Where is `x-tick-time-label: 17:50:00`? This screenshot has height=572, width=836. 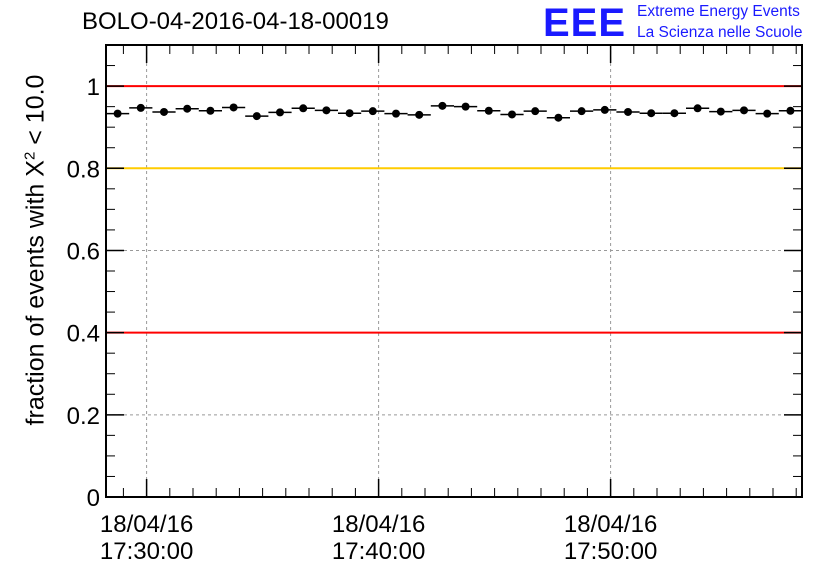 x-tick-time-label: 17:50:00 is located at coordinates (610, 551).